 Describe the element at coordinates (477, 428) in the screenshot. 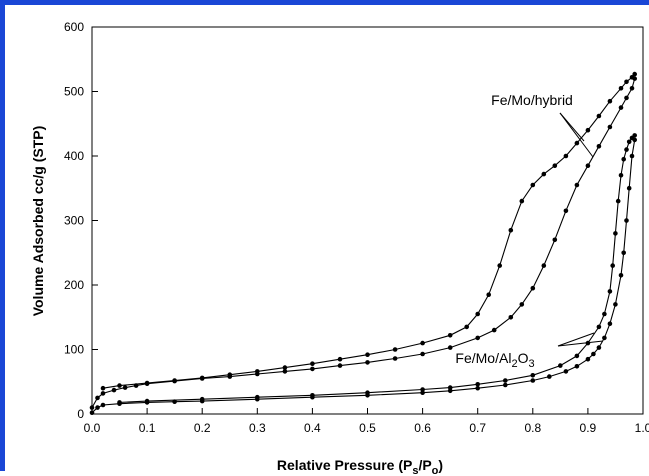

I see `x-tick-label: 0.7` at that location.